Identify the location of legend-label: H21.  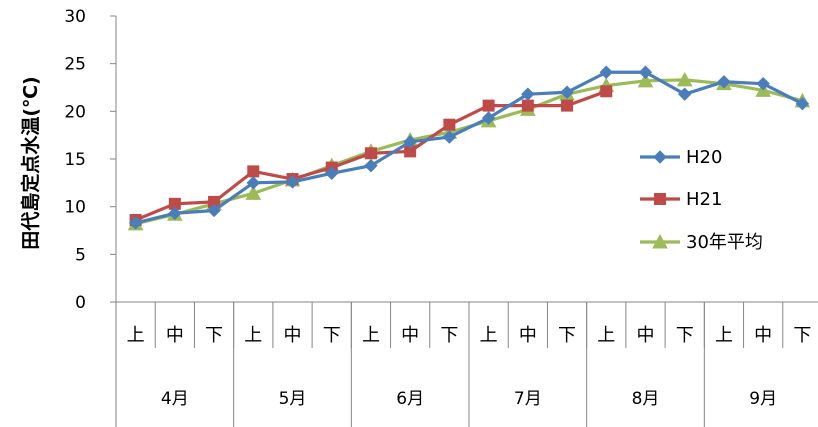
(704, 199).